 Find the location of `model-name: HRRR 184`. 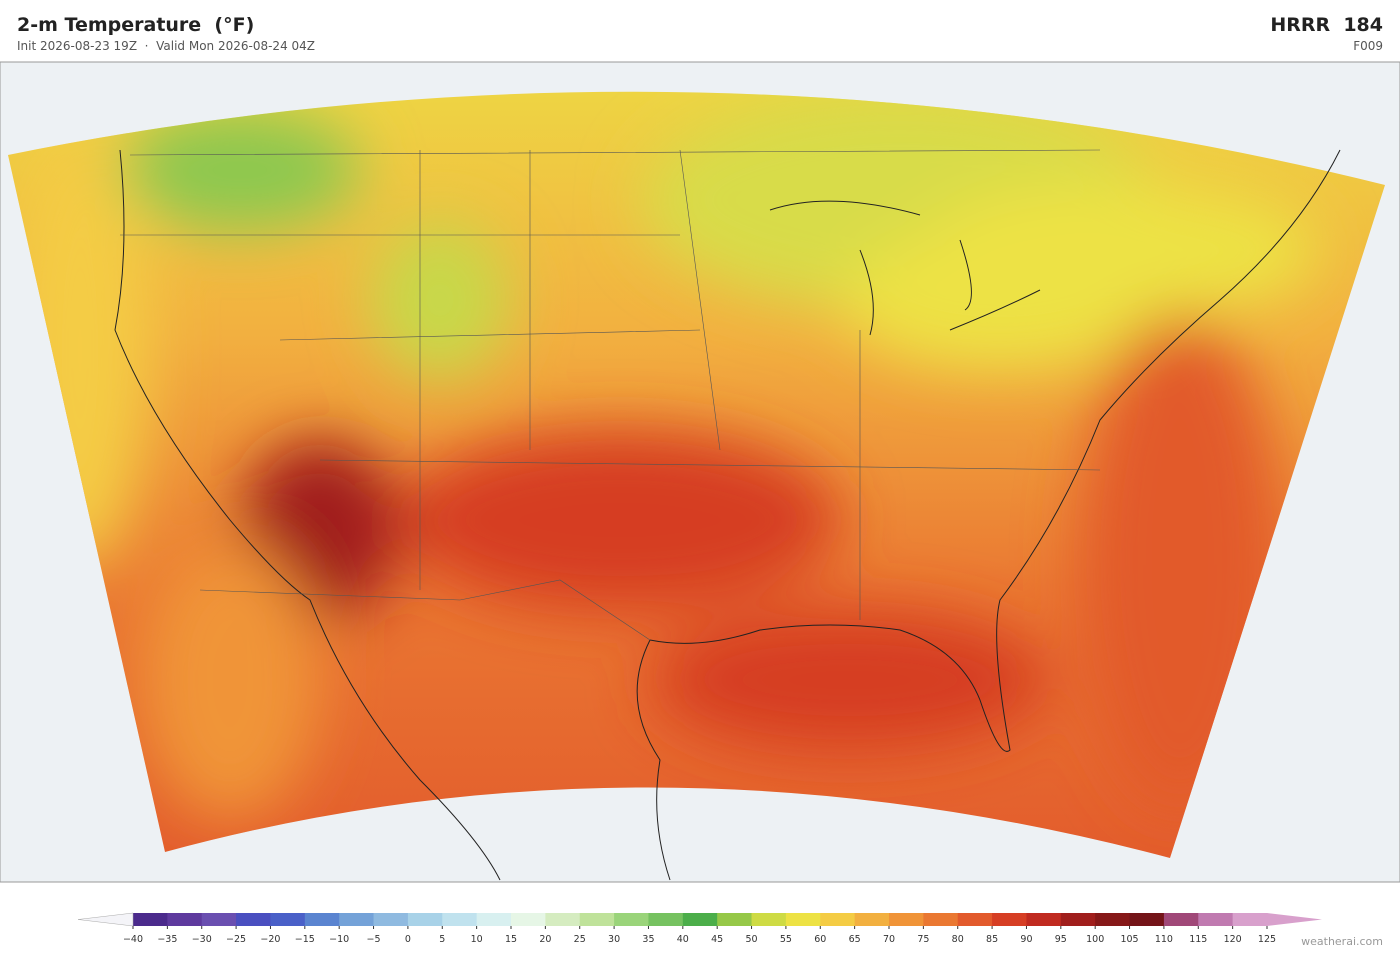

model-name: HRRR 184 is located at coordinates (1326, 25).